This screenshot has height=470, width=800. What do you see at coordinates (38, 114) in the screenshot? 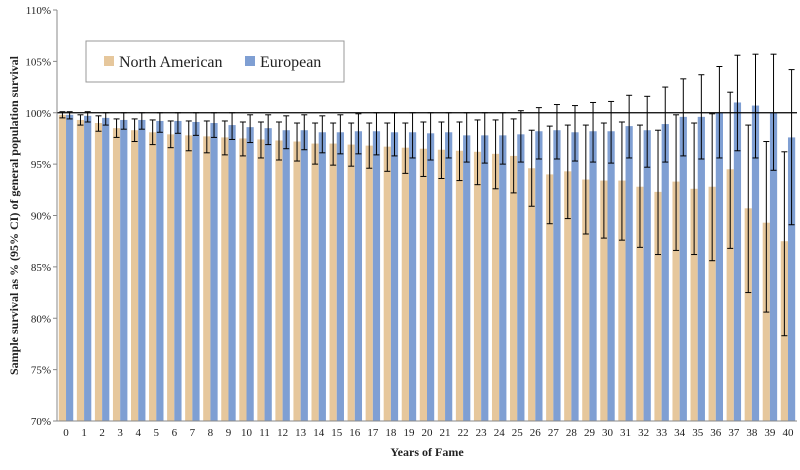
I see `y-tick-label-100: 100%` at bounding box center [38, 114].